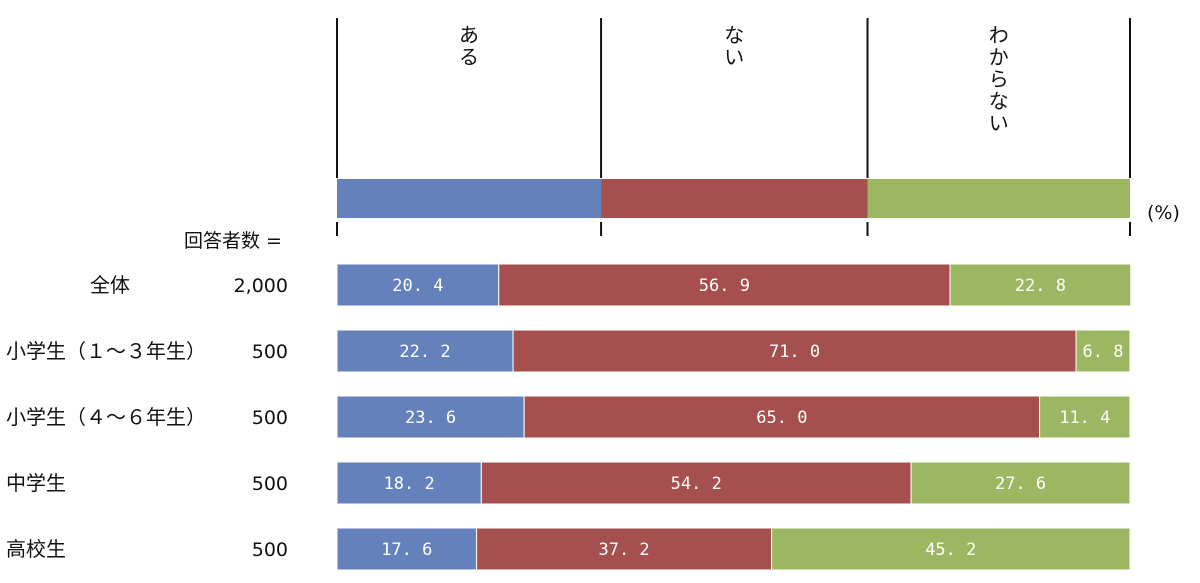 This screenshot has width=1200, height=583. I want to click on respondents-header: 回答者数 =, so click(233, 241).